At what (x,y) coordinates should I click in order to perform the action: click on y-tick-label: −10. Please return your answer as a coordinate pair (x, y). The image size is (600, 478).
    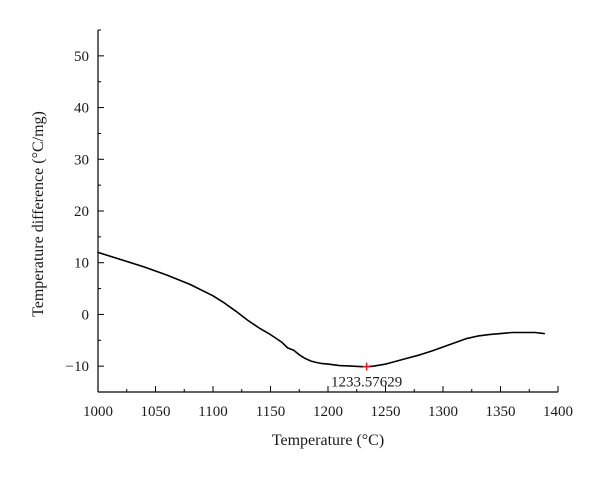
    Looking at the image, I should click on (77, 367).